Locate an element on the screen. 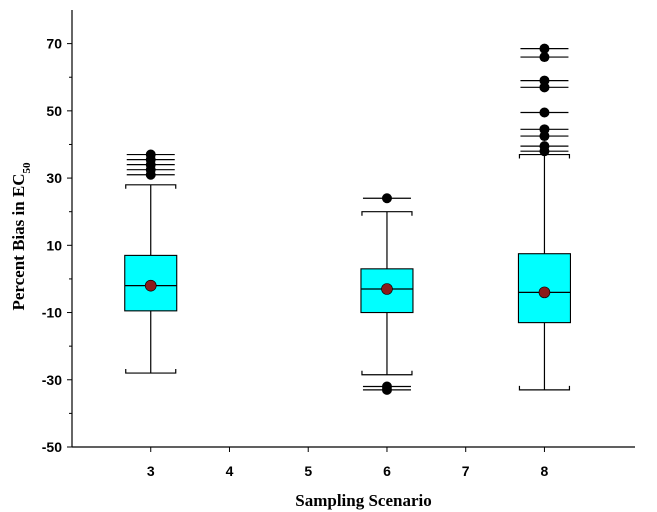 This screenshot has height=512, width=657. y-tick-label: -50 is located at coordinates (52, 447).